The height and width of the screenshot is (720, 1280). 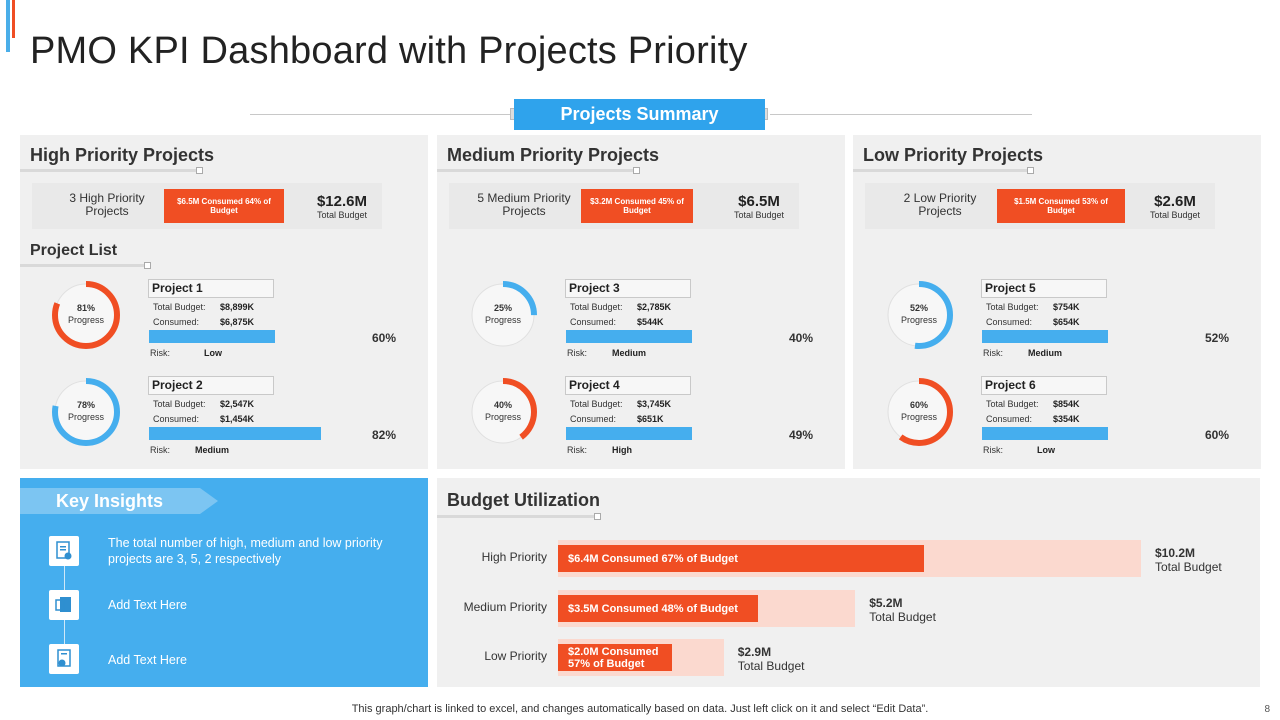 I want to click on progress-percent: 25%, so click(x=502, y=308).